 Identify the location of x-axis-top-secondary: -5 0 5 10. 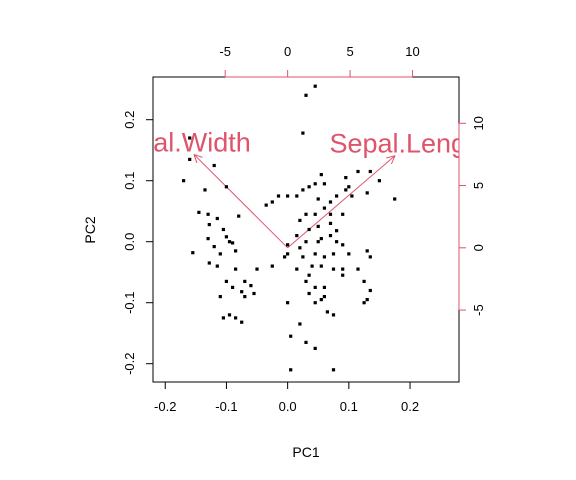
(319, 61).